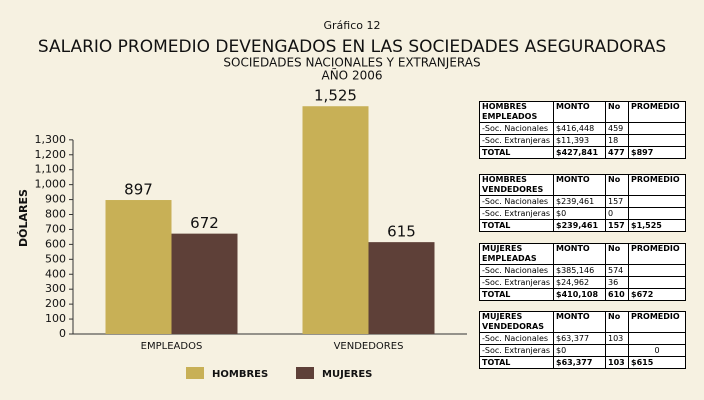 This screenshot has width=704, height=400. Describe the element at coordinates (55, 288) in the screenshot. I see `y-tick-label: 300` at that location.